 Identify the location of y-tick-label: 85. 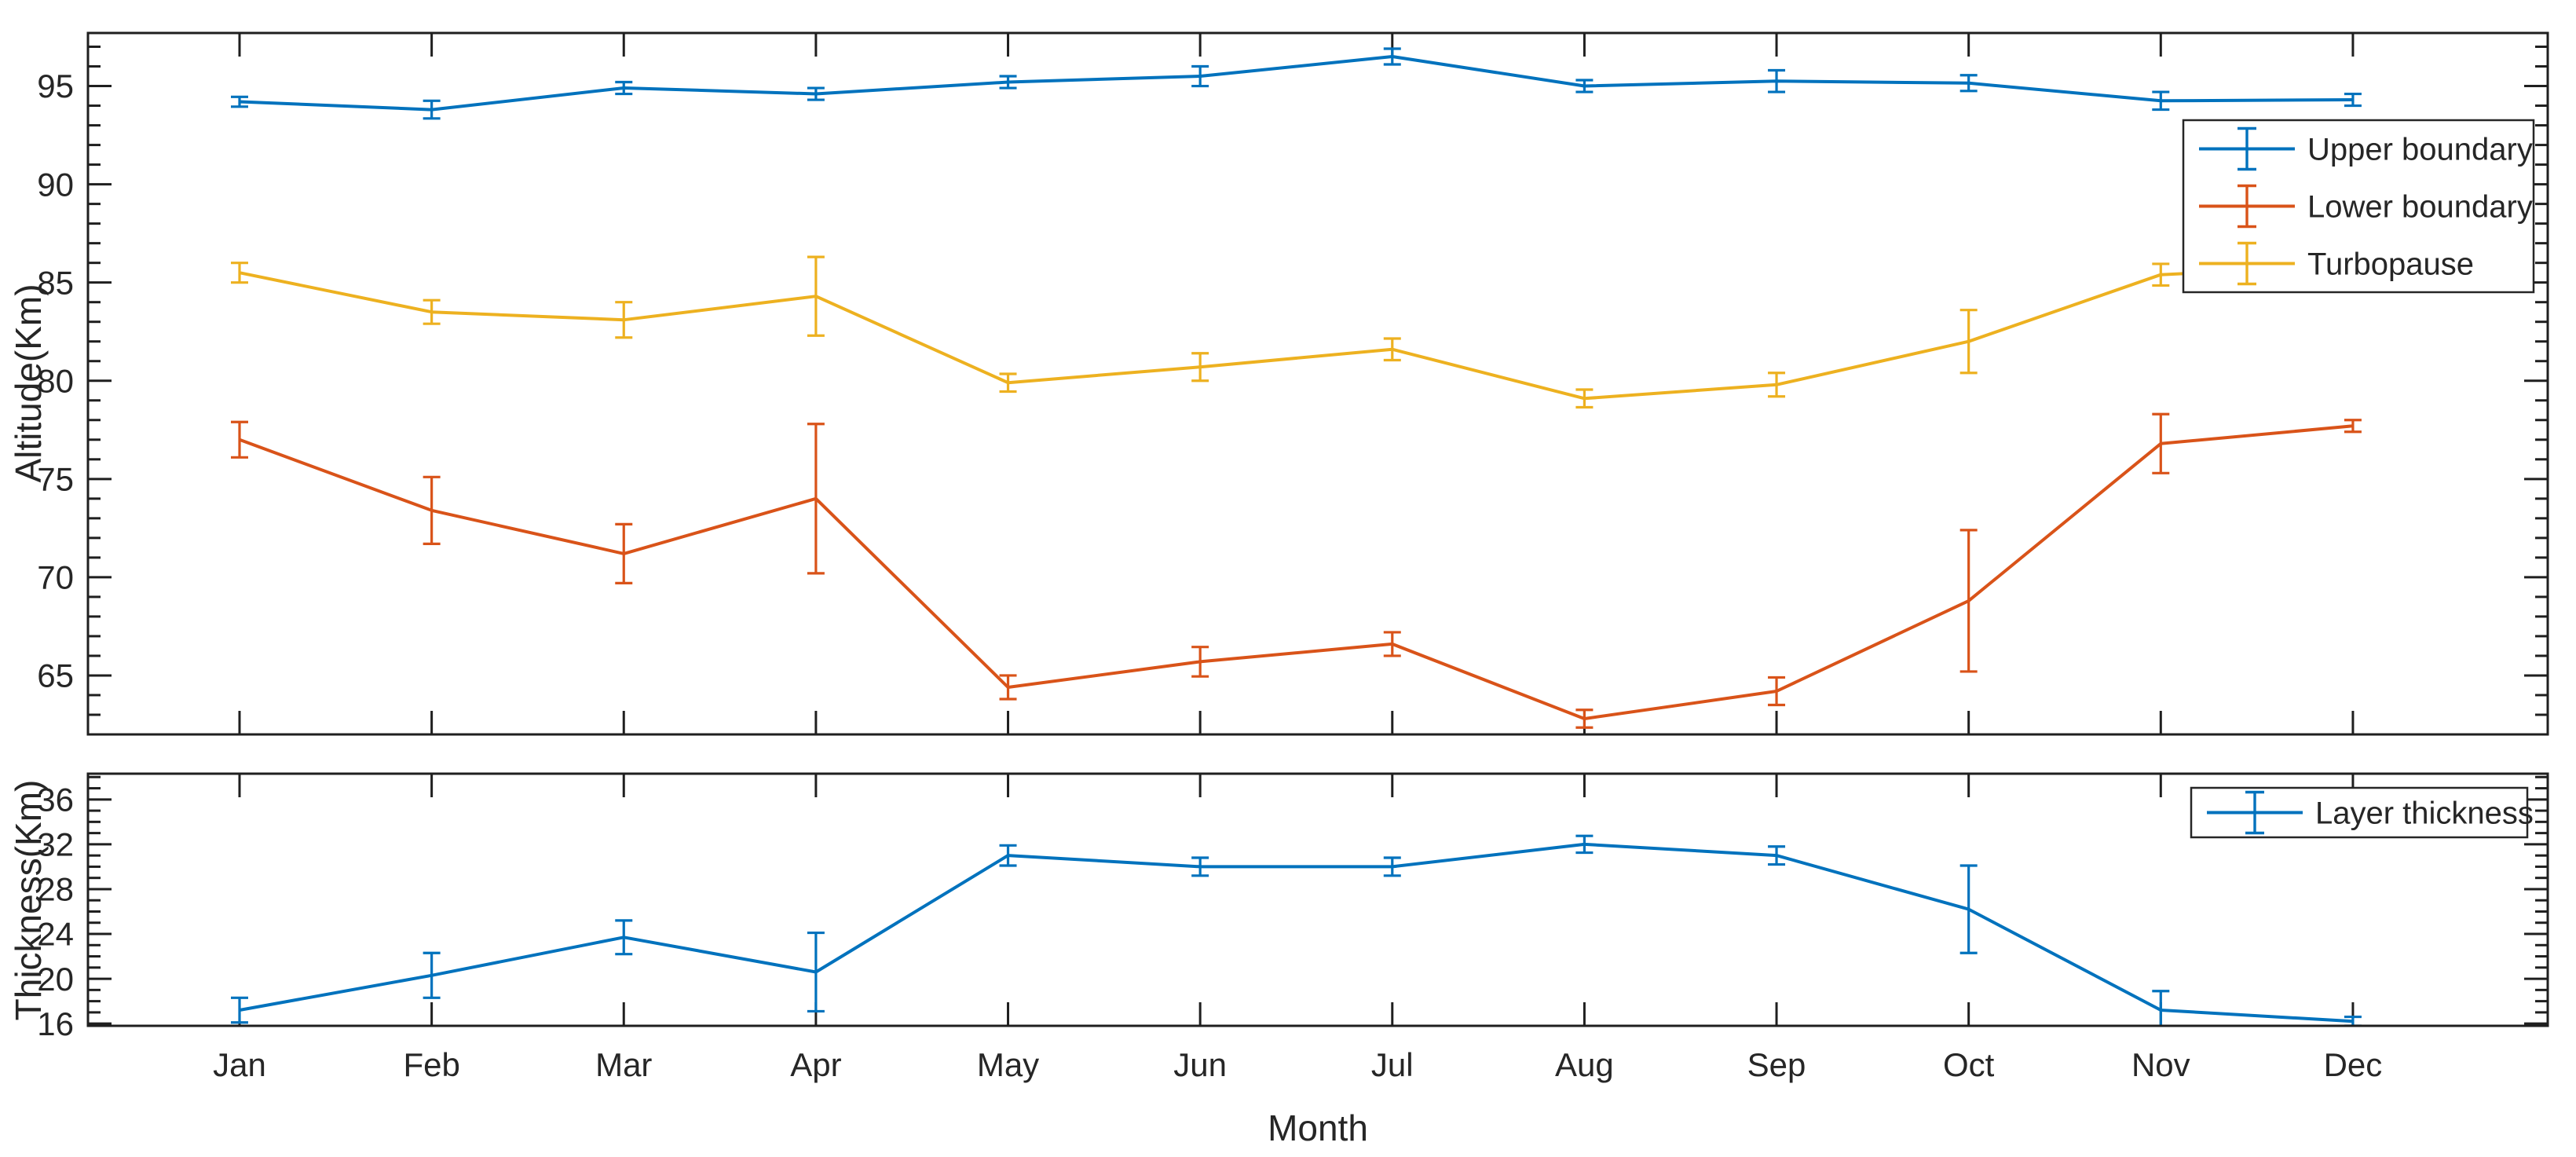
(56, 282).